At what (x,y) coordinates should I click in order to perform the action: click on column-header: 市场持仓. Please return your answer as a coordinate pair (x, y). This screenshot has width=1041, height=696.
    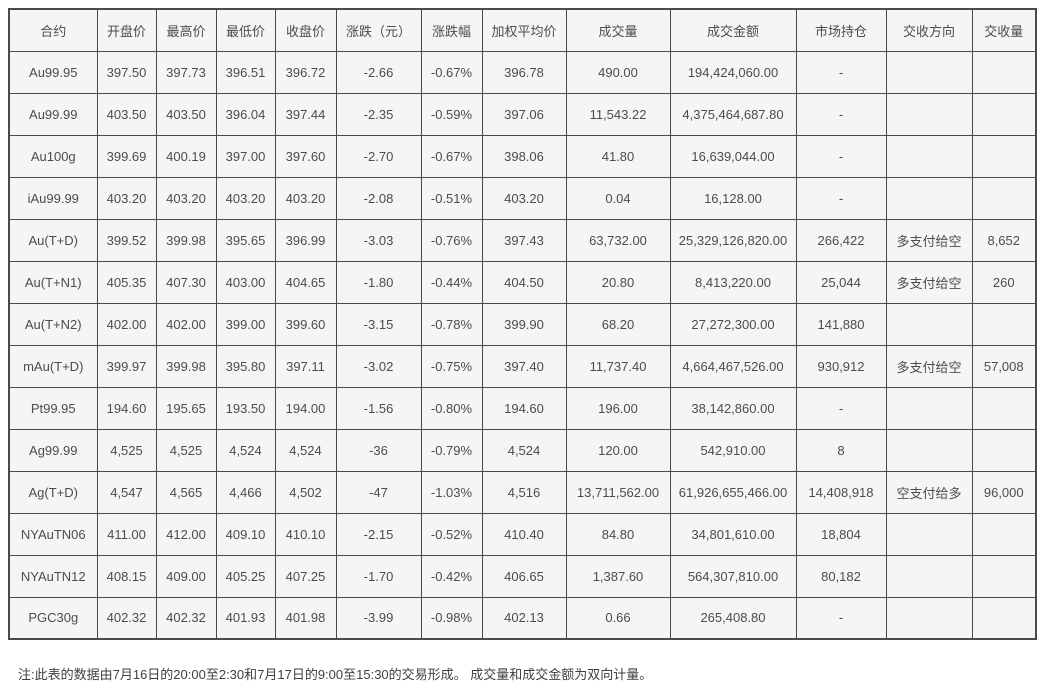
    Looking at the image, I should click on (841, 30).